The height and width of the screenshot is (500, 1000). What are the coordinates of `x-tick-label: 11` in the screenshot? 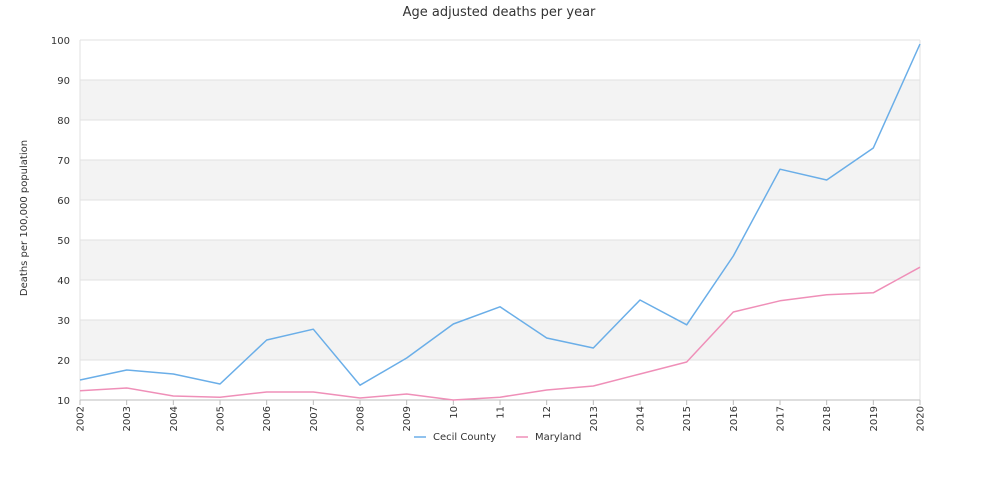 It's located at (501, 412).